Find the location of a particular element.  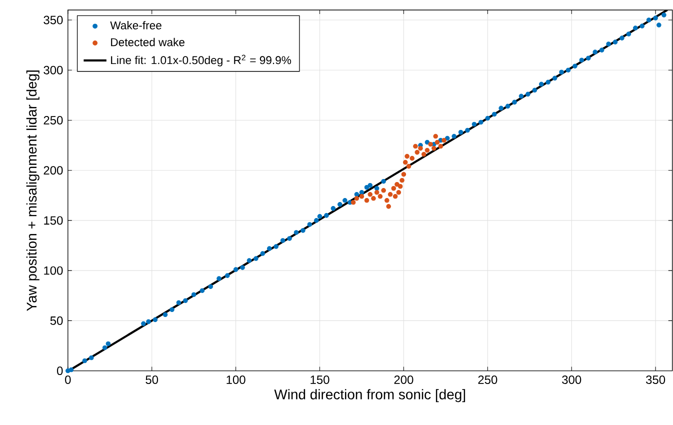

x-tick-label: 150 is located at coordinates (320, 380).